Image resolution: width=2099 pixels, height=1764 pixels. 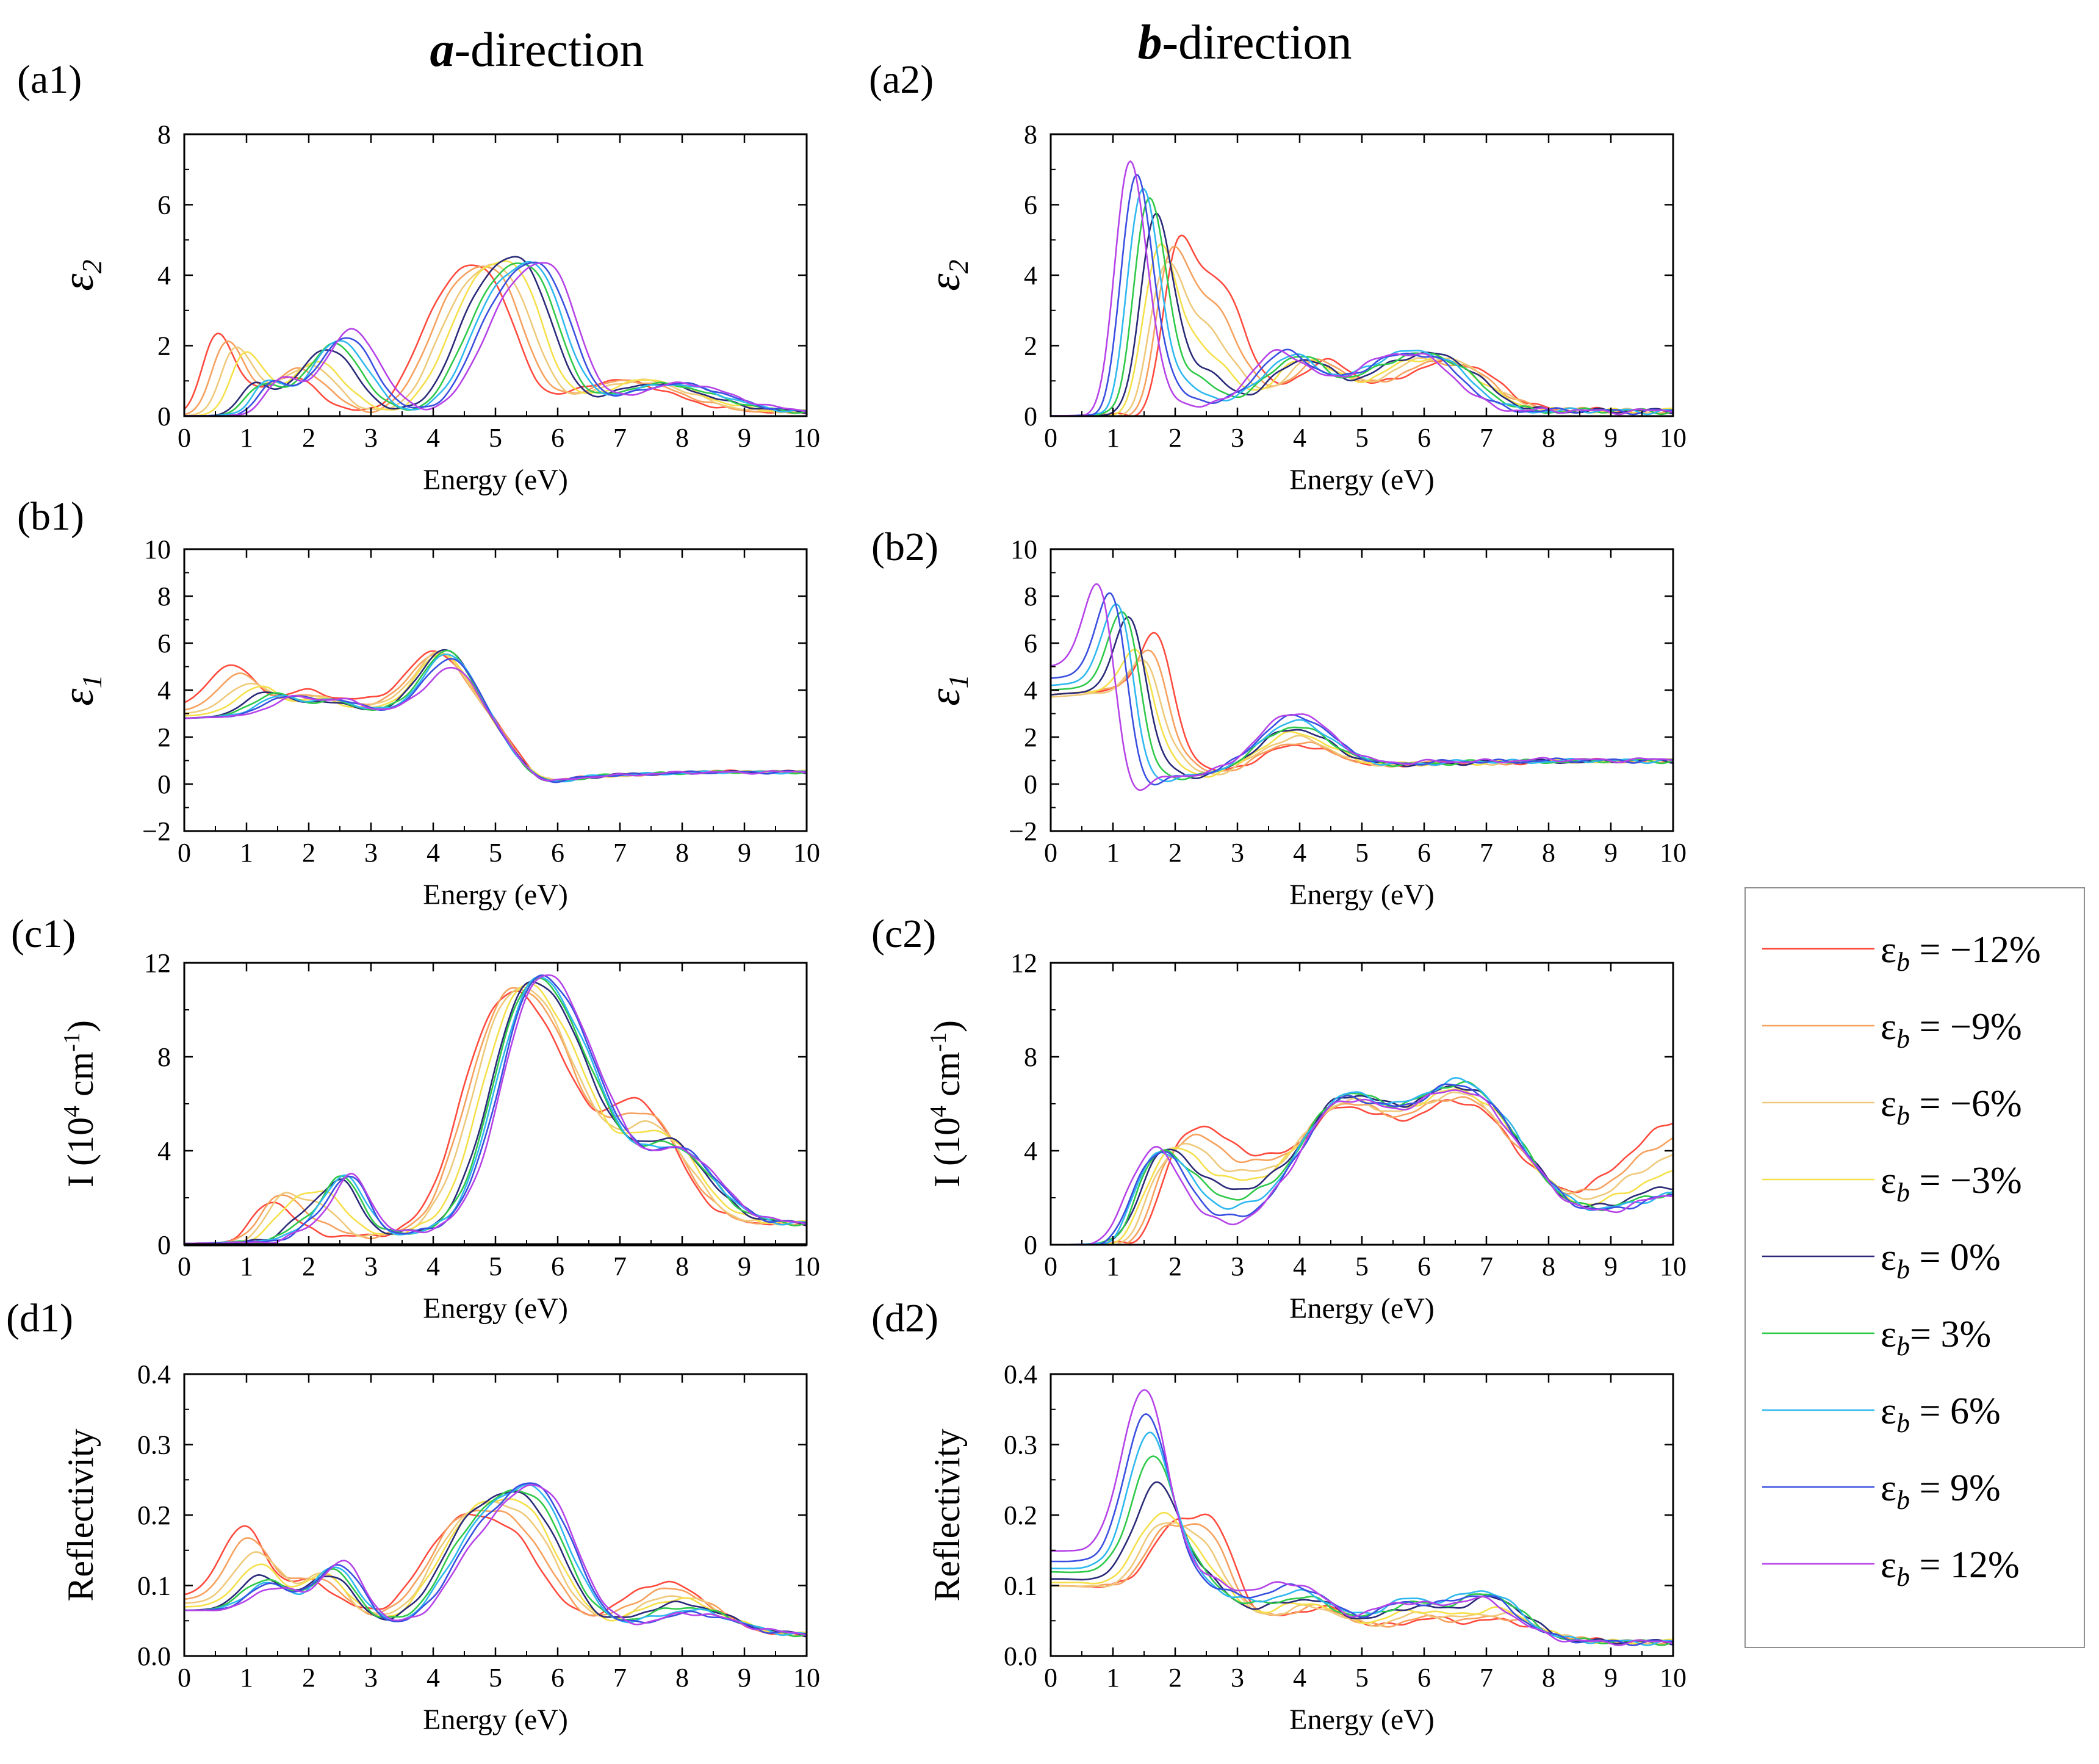 I want to click on xtick-label-a1: 2, so click(x=308, y=438).